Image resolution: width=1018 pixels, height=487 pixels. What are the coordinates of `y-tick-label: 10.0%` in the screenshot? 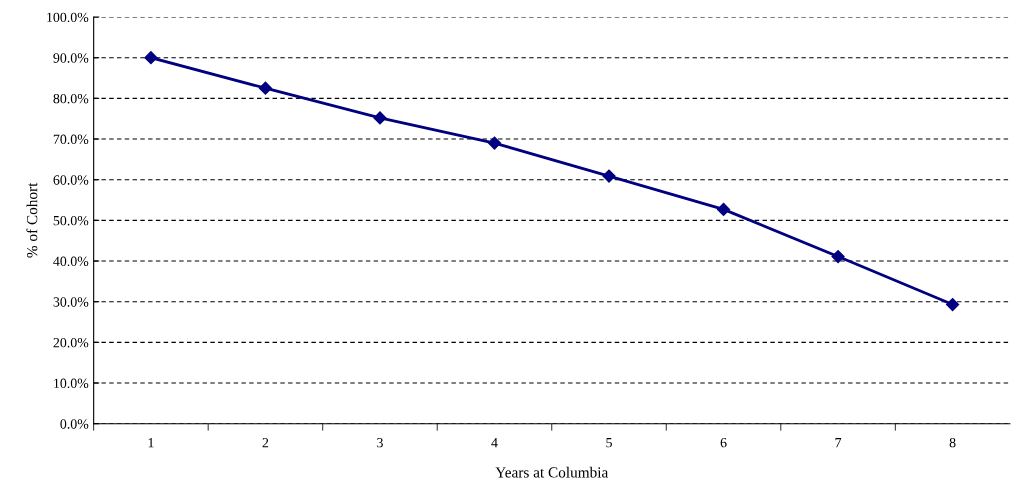 It's located at (71, 383).